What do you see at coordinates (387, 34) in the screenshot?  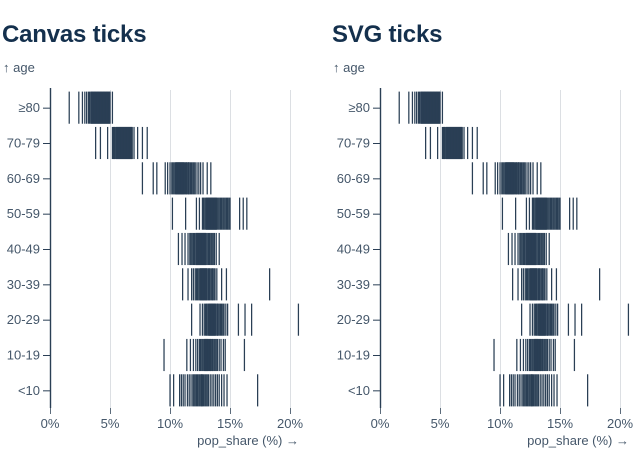 I see `chart-title: SVG ticks` at bounding box center [387, 34].